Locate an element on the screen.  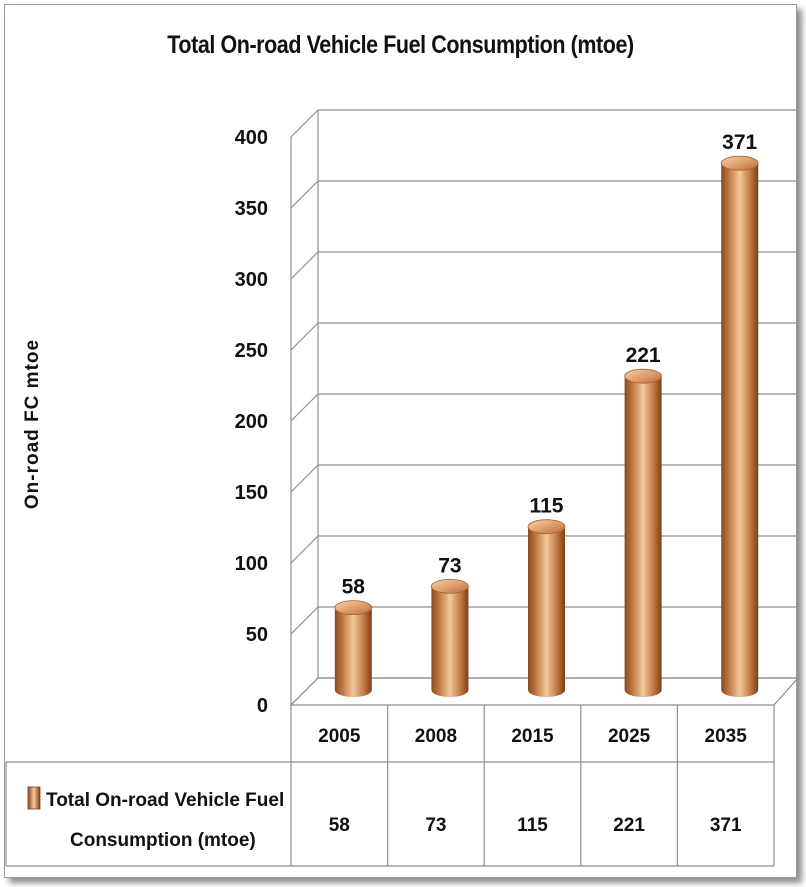
table-value: 221 is located at coordinates (629, 825).